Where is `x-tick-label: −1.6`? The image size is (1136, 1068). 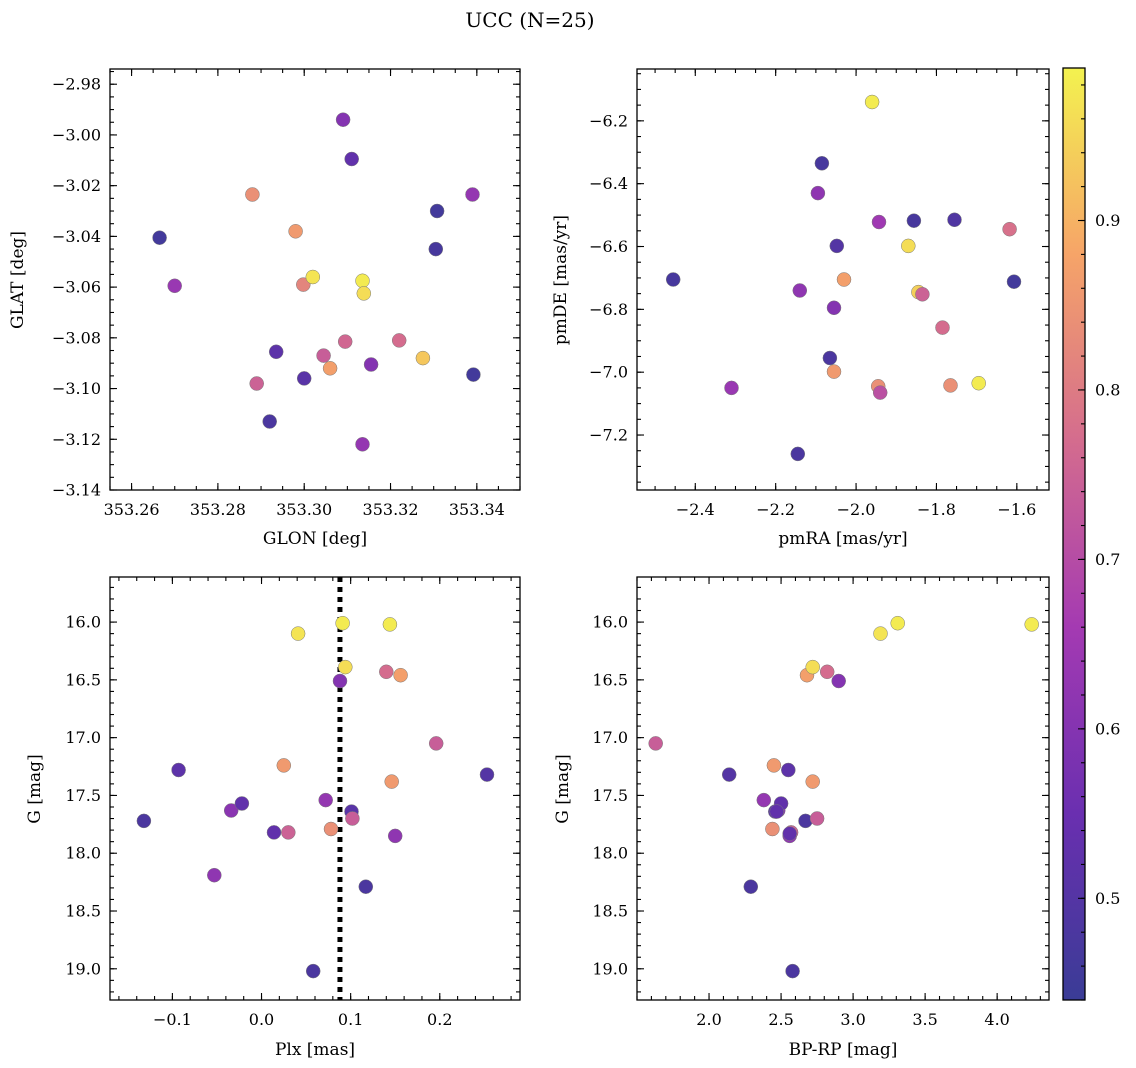
x-tick-label: −1.6 is located at coordinates (1016, 509).